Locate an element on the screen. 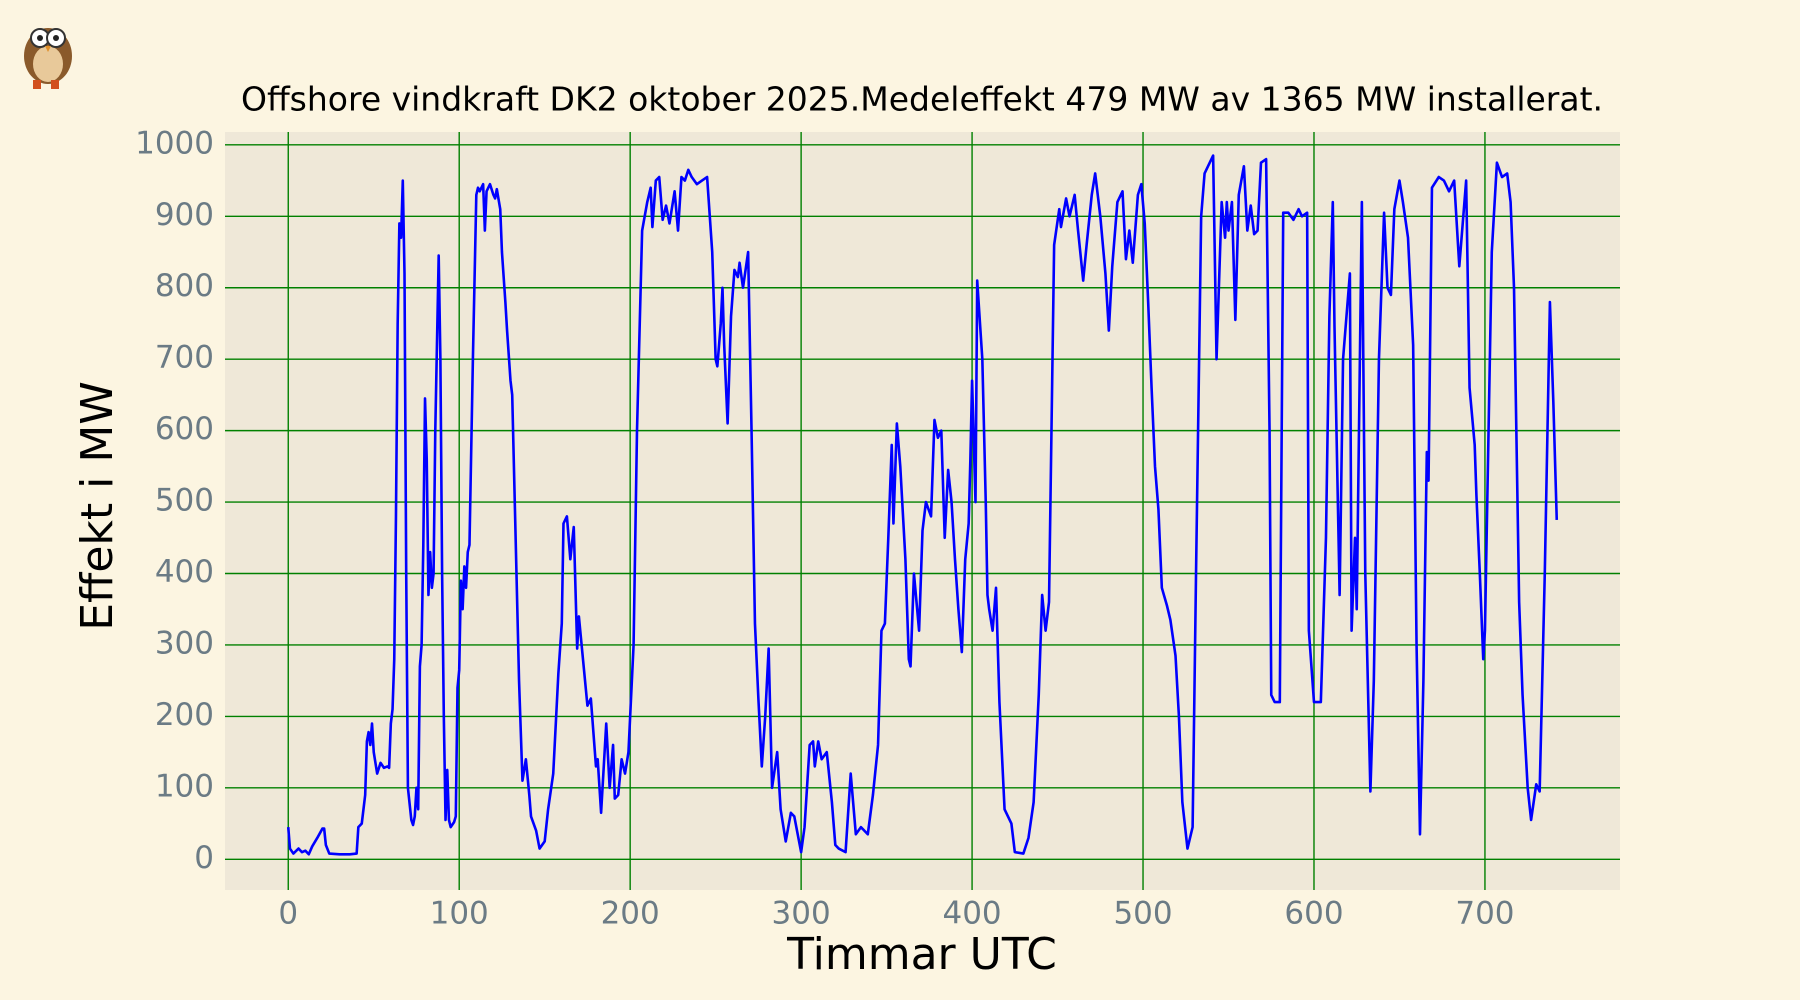 The image size is (1800, 1000). y-tick-label: 600 is located at coordinates (184, 429).